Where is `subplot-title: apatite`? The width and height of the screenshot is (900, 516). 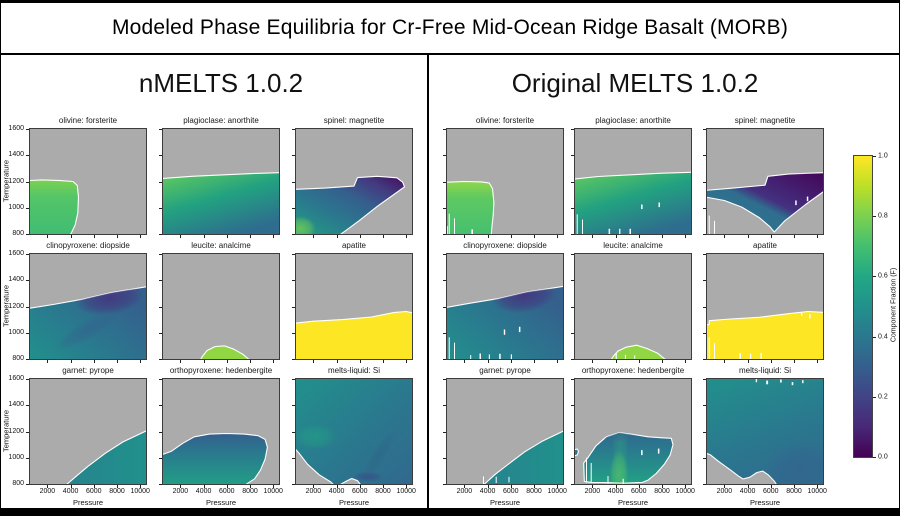 subplot-title: apatite is located at coordinates (354, 245).